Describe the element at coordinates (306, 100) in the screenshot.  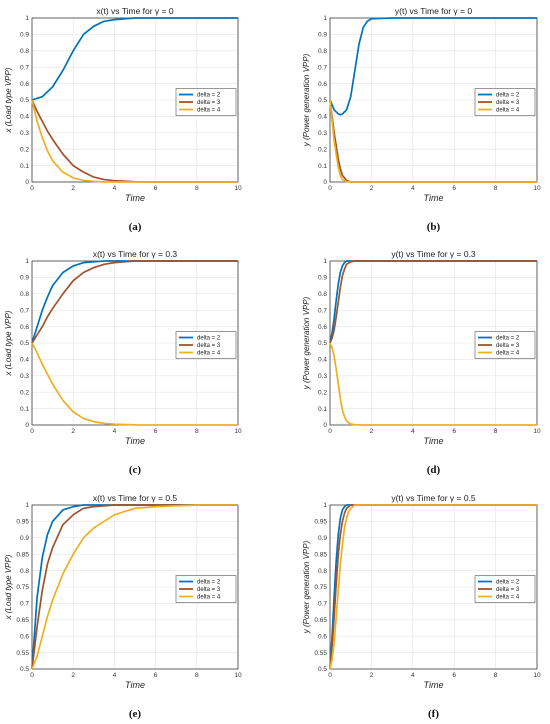
I see `y-axis-label: y (Power generation VPP)` at that location.